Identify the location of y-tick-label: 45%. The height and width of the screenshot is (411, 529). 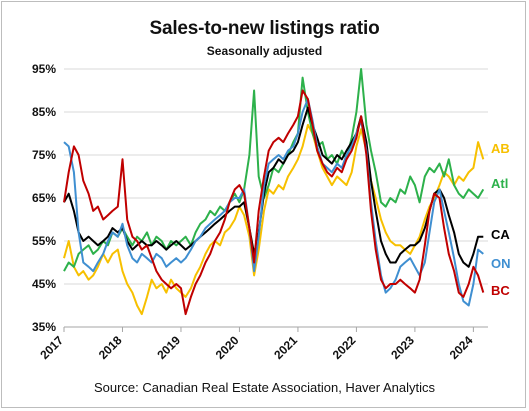
(44, 284).